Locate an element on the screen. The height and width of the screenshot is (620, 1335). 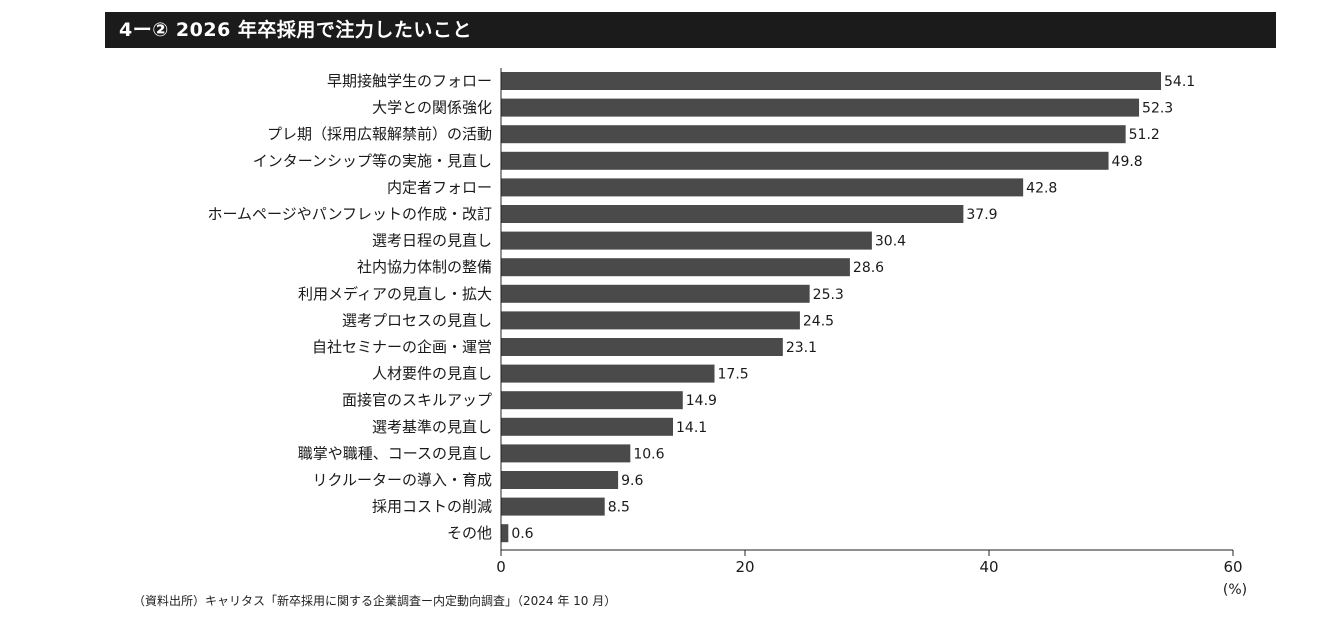
category-label: 選考プロセスの見直し is located at coordinates (417, 320).